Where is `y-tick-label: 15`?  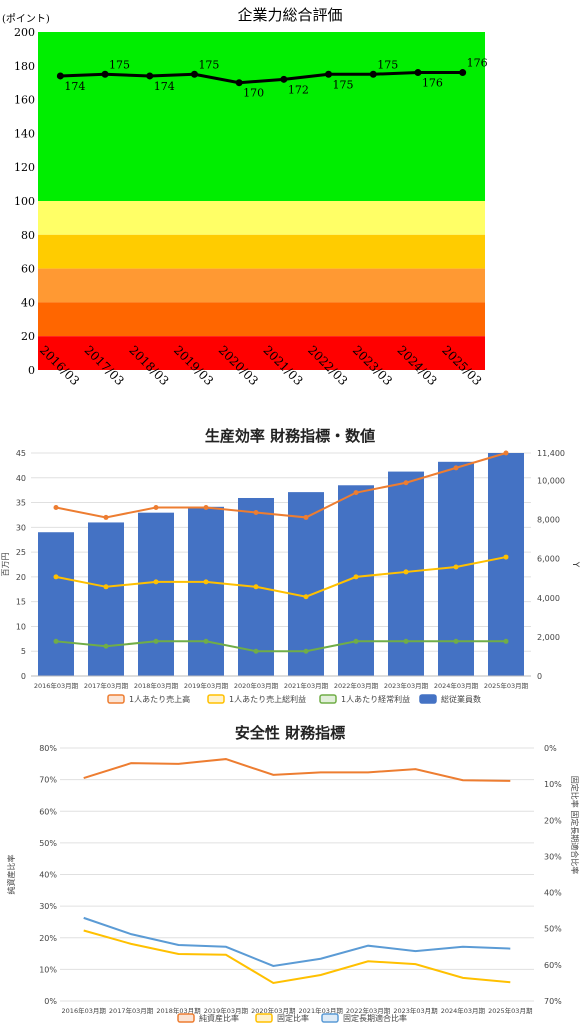 y-tick-label: 15 is located at coordinates (21, 602).